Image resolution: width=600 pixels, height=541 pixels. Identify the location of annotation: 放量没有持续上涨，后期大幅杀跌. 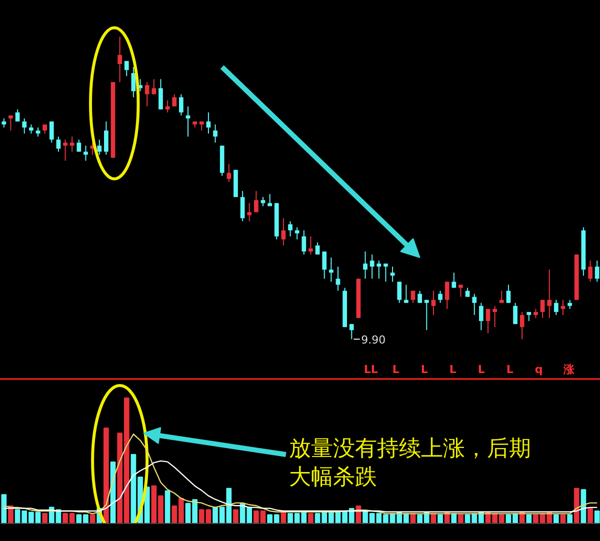
(409, 463).